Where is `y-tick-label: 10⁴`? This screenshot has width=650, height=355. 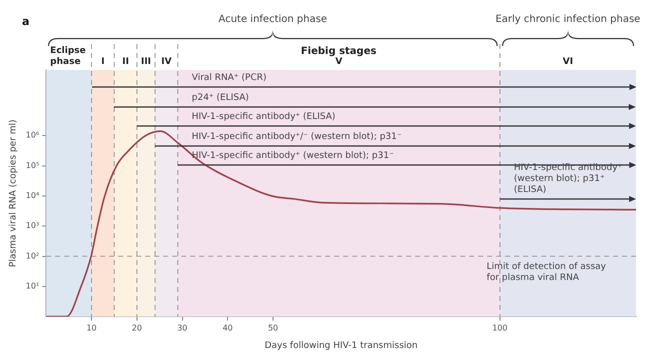
y-tick-label: 10⁴ is located at coordinates (33, 195).